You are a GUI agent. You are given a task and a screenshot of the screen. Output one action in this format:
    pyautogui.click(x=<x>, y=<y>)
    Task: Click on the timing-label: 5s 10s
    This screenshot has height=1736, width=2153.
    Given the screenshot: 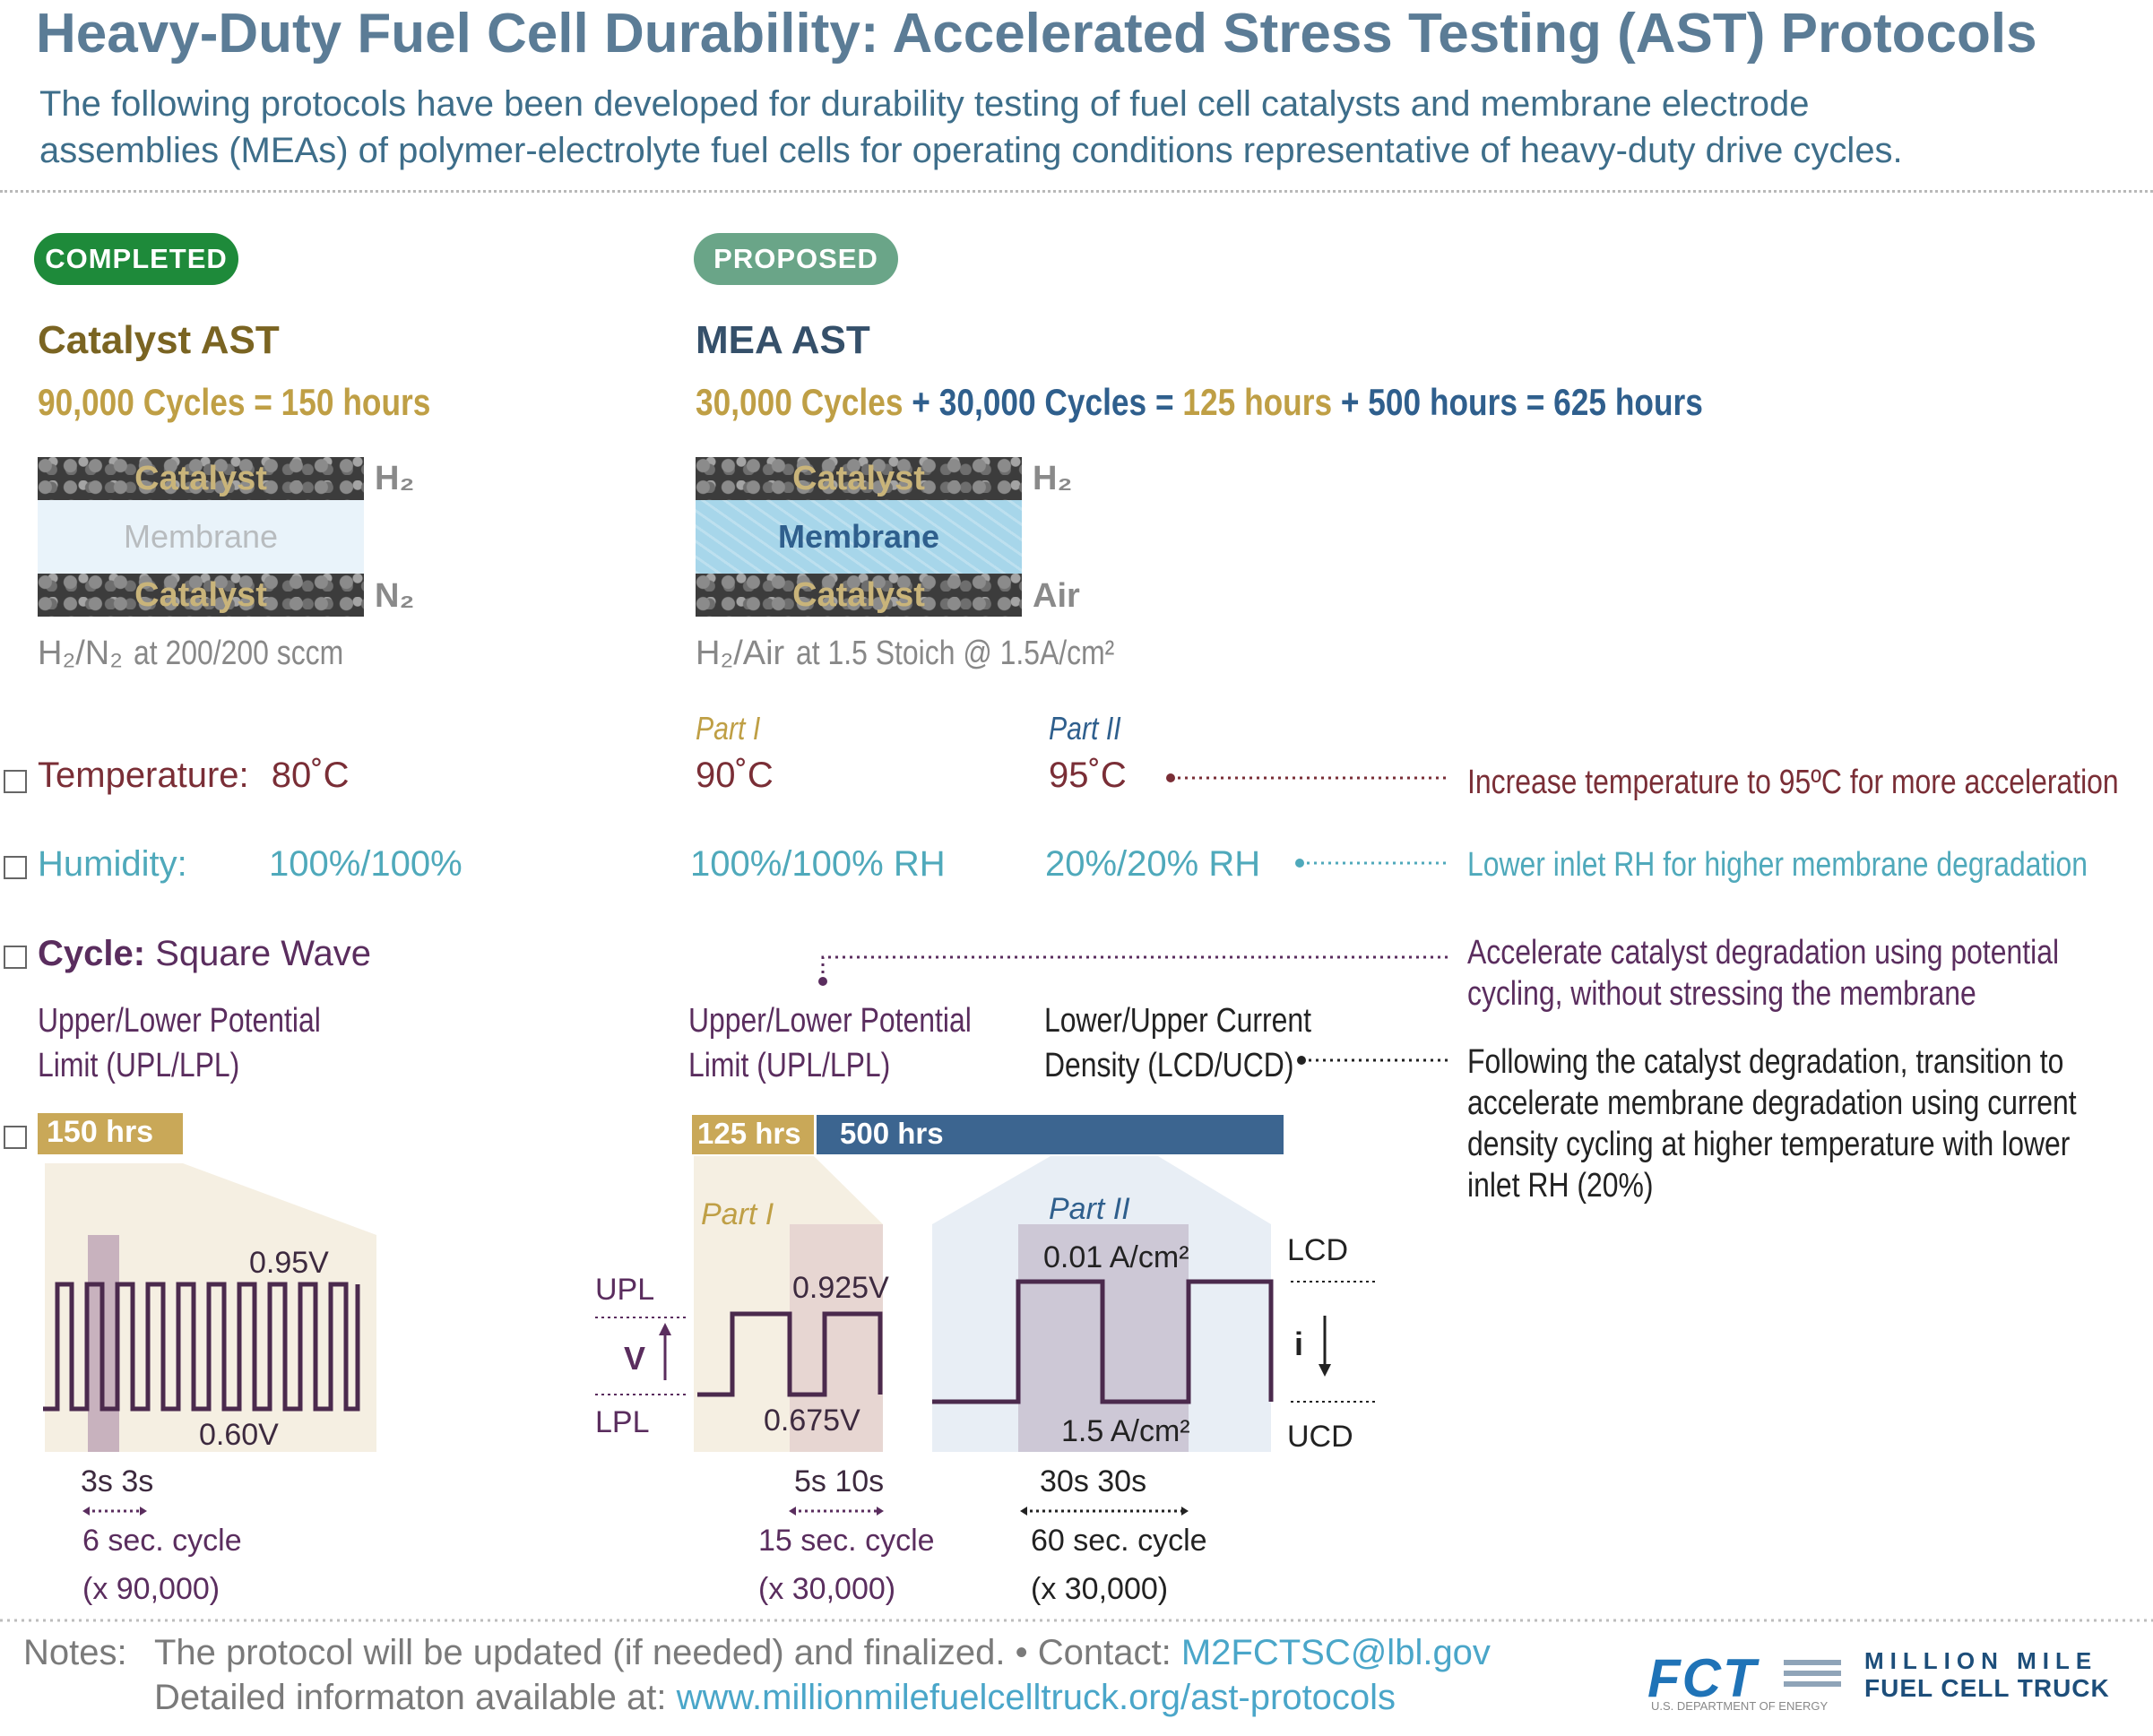 What is the action you would take?
    pyautogui.click(x=839, y=1481)
    